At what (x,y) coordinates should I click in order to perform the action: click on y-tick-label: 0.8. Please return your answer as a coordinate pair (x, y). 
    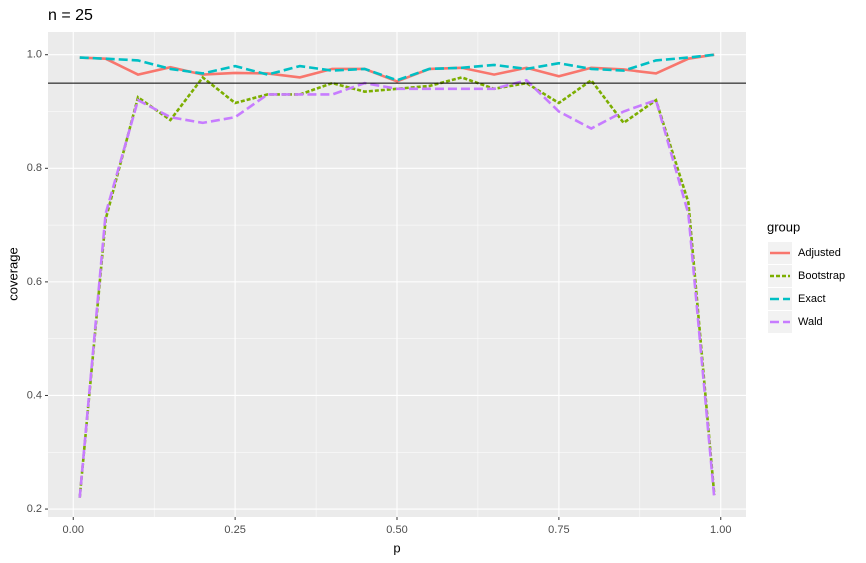
    Looking at the image, I should click on (34, 168).